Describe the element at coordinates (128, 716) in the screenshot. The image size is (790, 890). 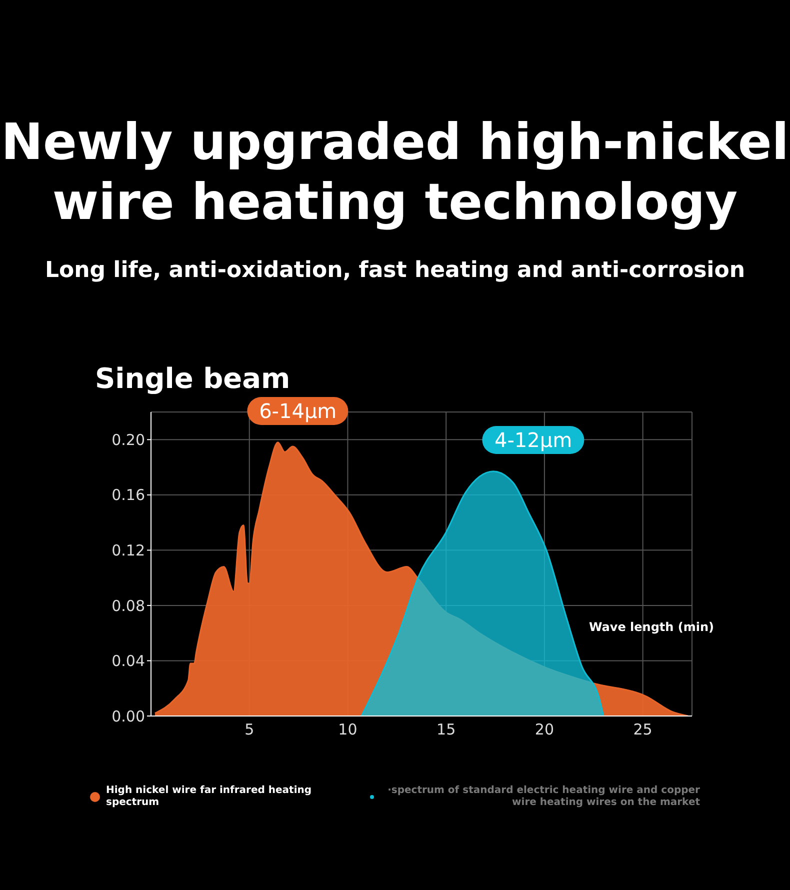
I see `y-tick-label: 0.00` at that location.